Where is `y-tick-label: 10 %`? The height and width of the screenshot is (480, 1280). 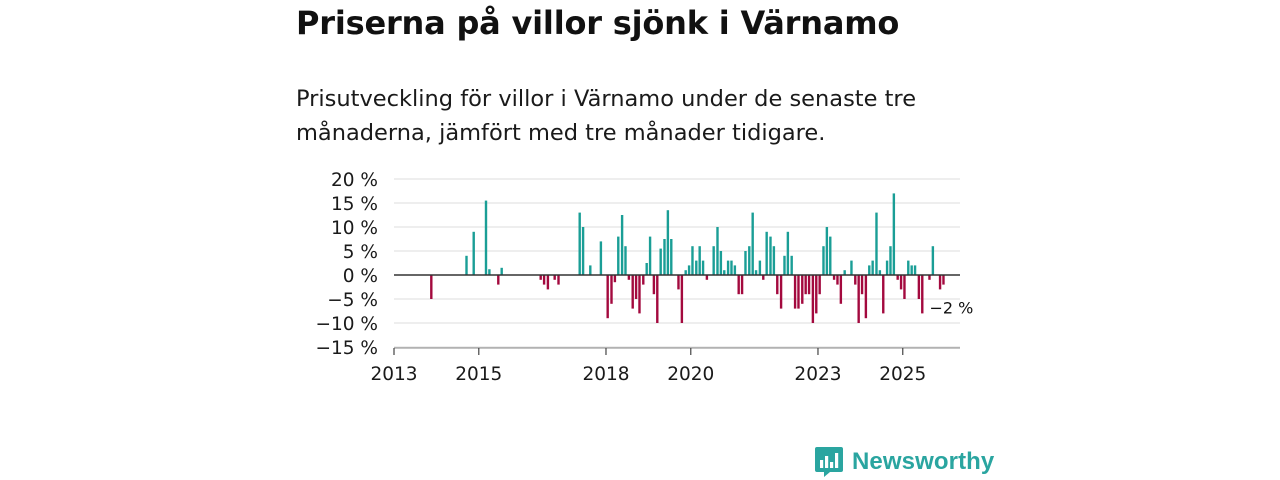 y-tick-label: 10 % is located at coordinates (354, 228).